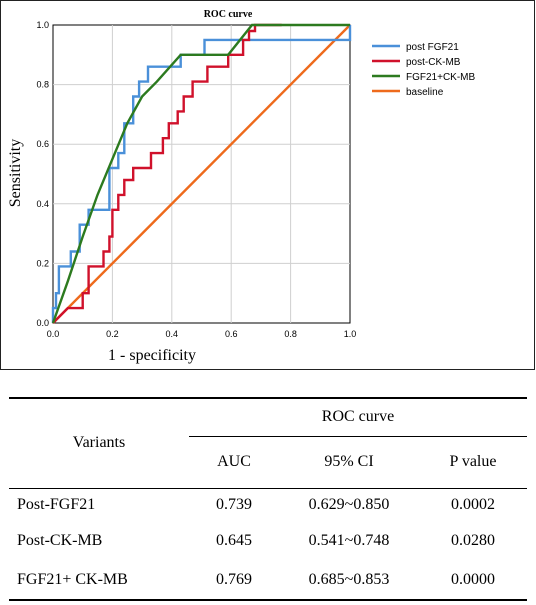 Image resolution: width=536 pixels, height=605 pixels. Describe the element at coordinates (349, 540) in the screenshot. I see `ci-cell: 0.541~0.748` at that location.